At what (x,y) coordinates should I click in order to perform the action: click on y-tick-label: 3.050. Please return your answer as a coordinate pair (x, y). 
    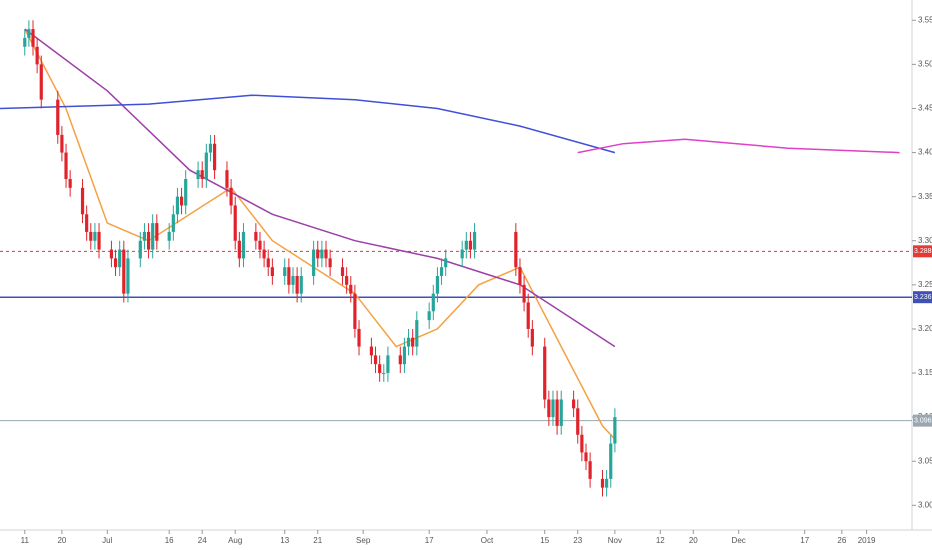
    Looking at the image, I should click on (925, 460).